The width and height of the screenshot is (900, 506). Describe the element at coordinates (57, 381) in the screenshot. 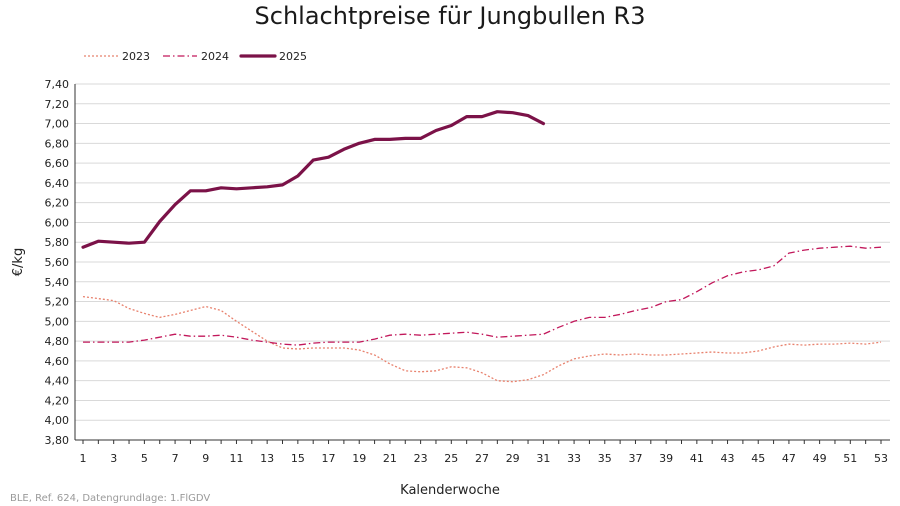

I see `y-tick-label: 4,40` at that location.